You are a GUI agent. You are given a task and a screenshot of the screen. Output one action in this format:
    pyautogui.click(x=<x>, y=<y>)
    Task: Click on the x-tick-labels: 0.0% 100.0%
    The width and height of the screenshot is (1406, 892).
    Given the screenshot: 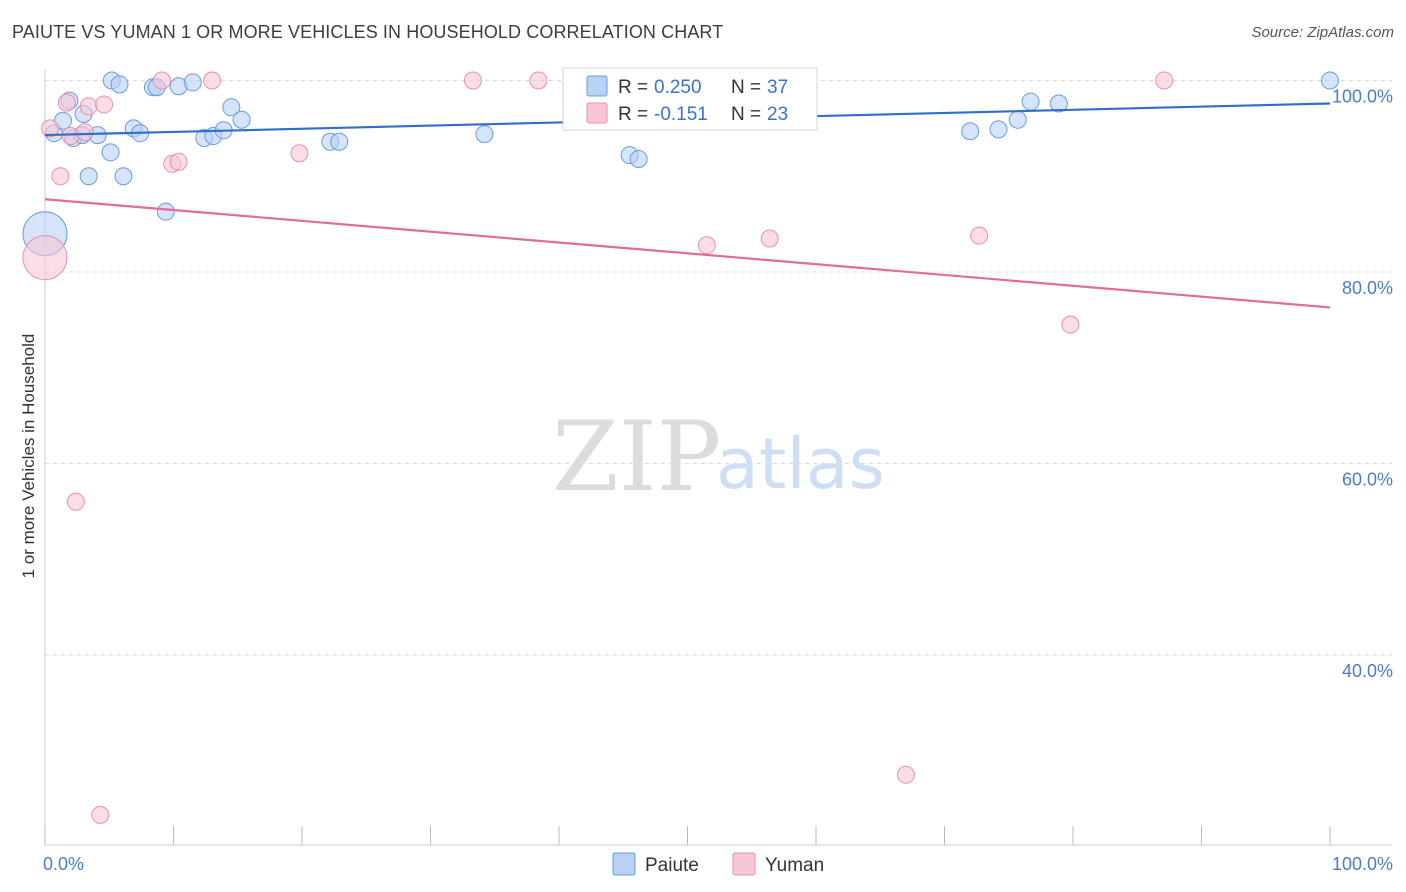 What is the action you would take?
    pyautogui.click(x=718, y=864)
    